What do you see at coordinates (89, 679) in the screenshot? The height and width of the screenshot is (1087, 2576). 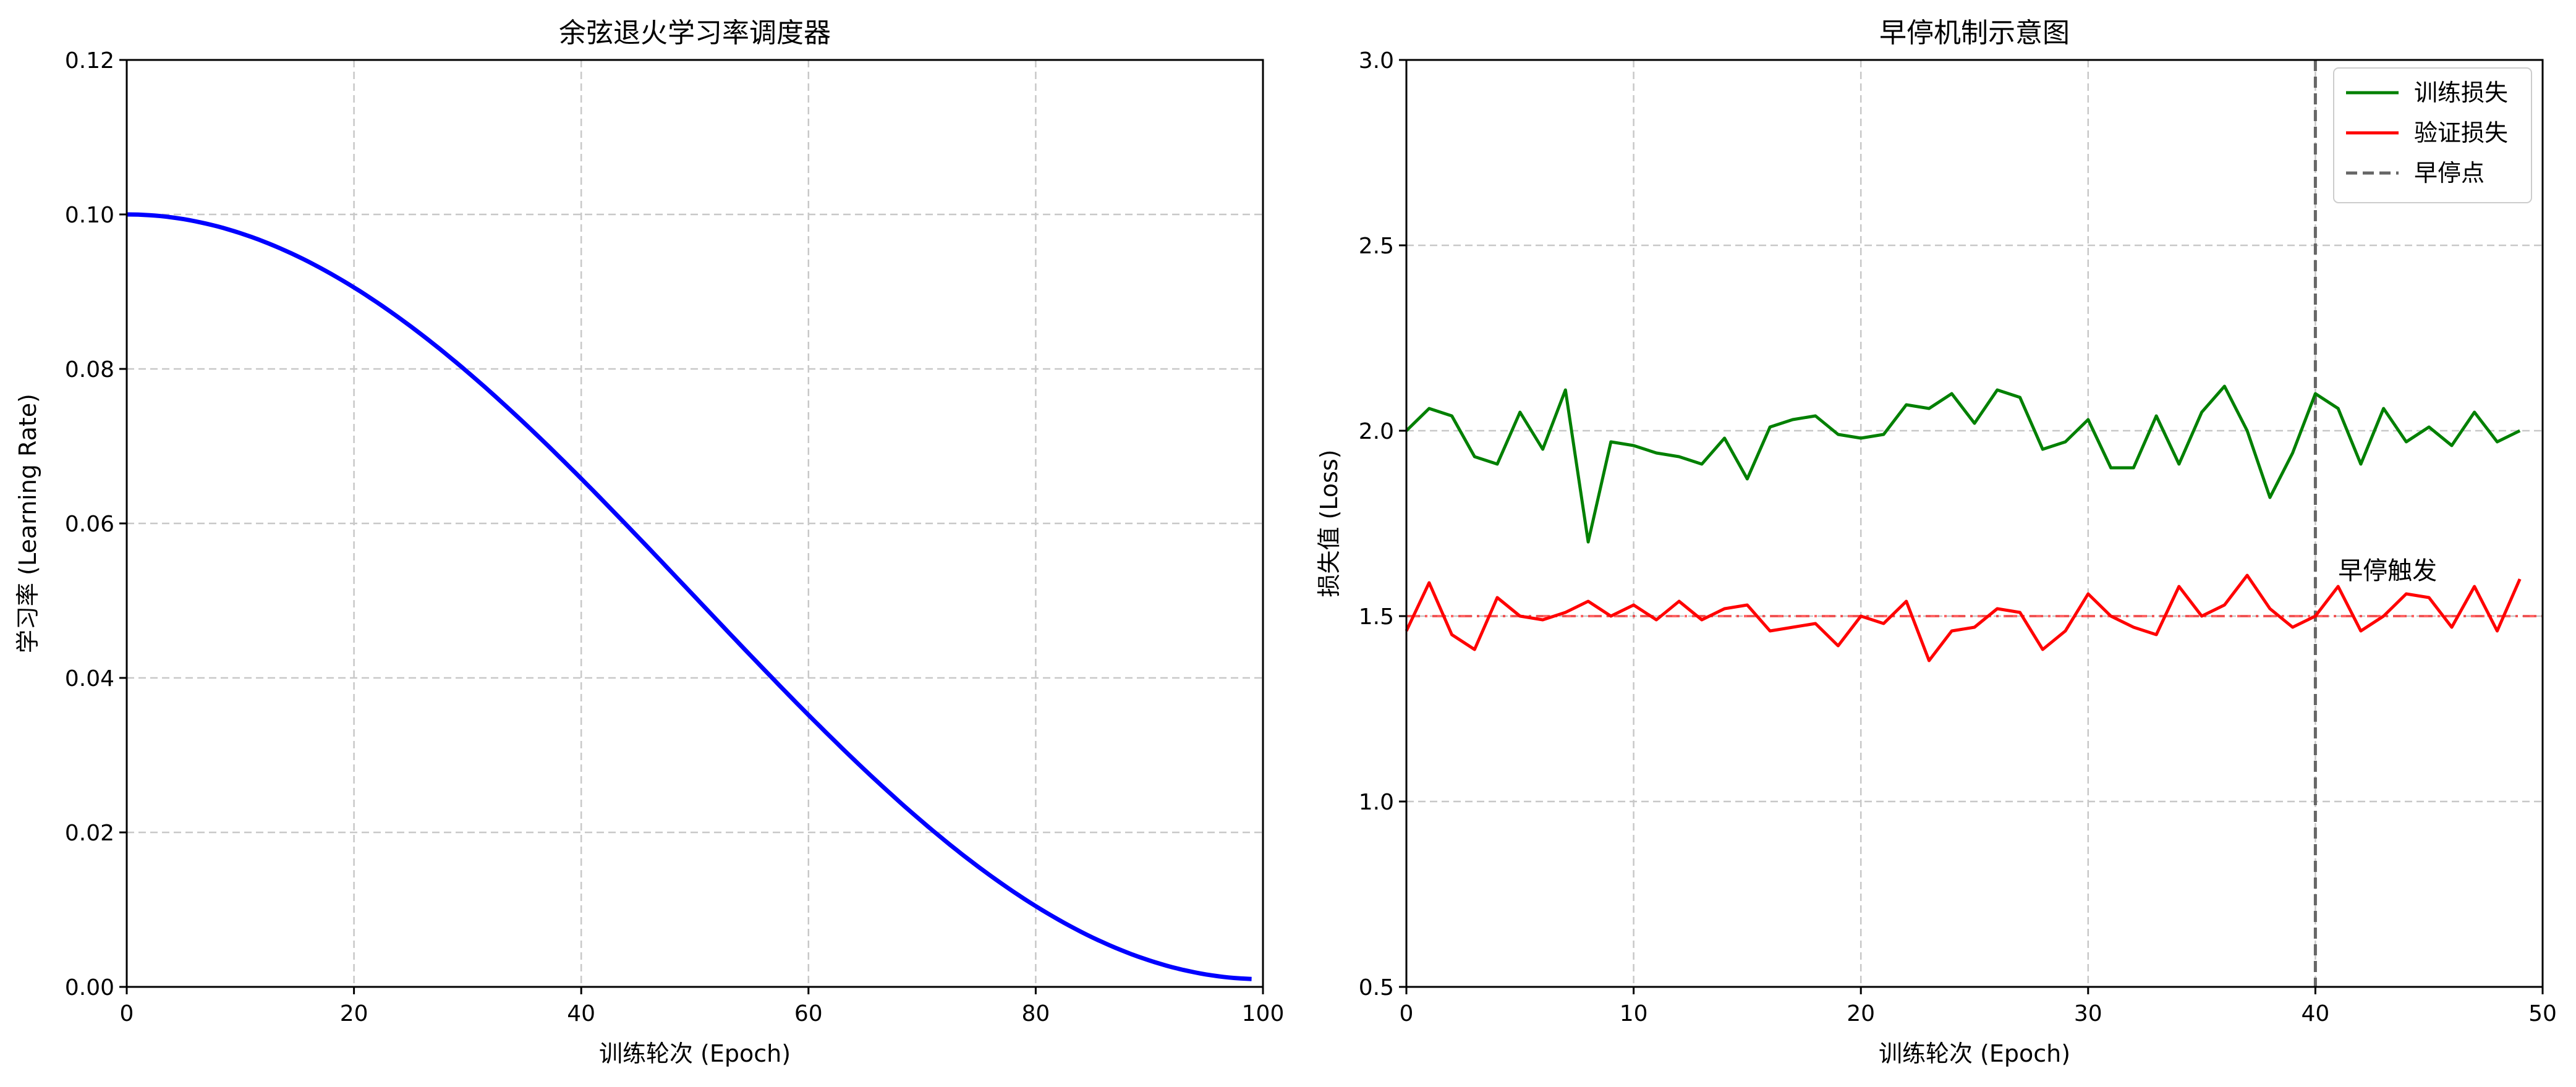 I see `left-y-tick-label: 0.04` at bounding box center [89, 679].